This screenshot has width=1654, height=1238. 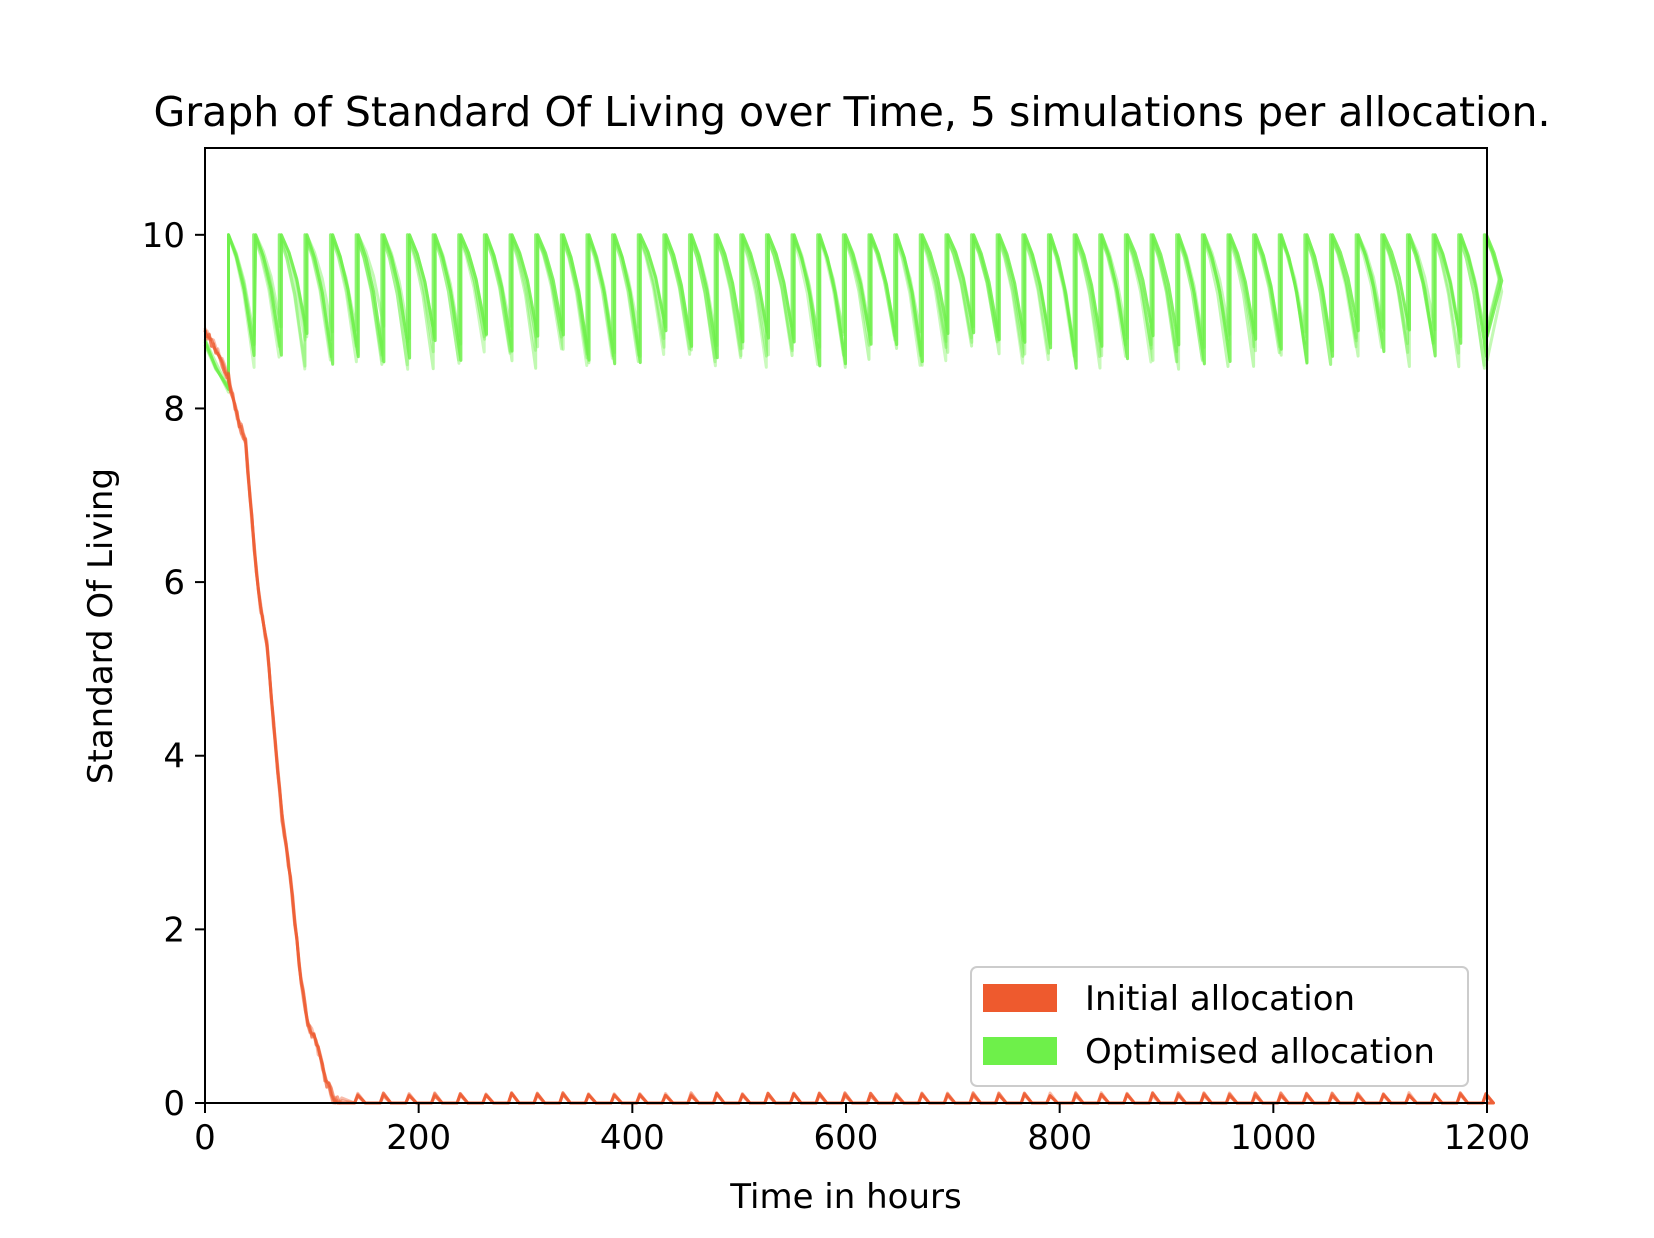 What do you see at coordinates (1020, 1051) in the screenshot?
I see `legend-swatch-optimised` at bounding box center [1020, 1051].